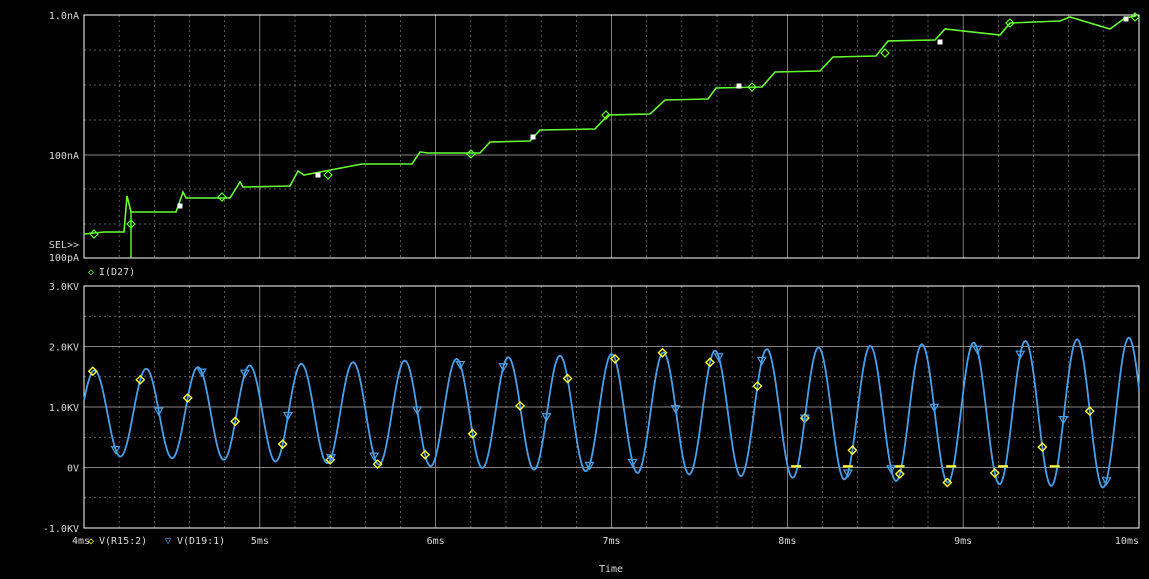 This screenshot has height=579, width=1149. Describe the element at coordinates (168, 541) in the screenshot. I see `legend-symbol: ▽` at that location.